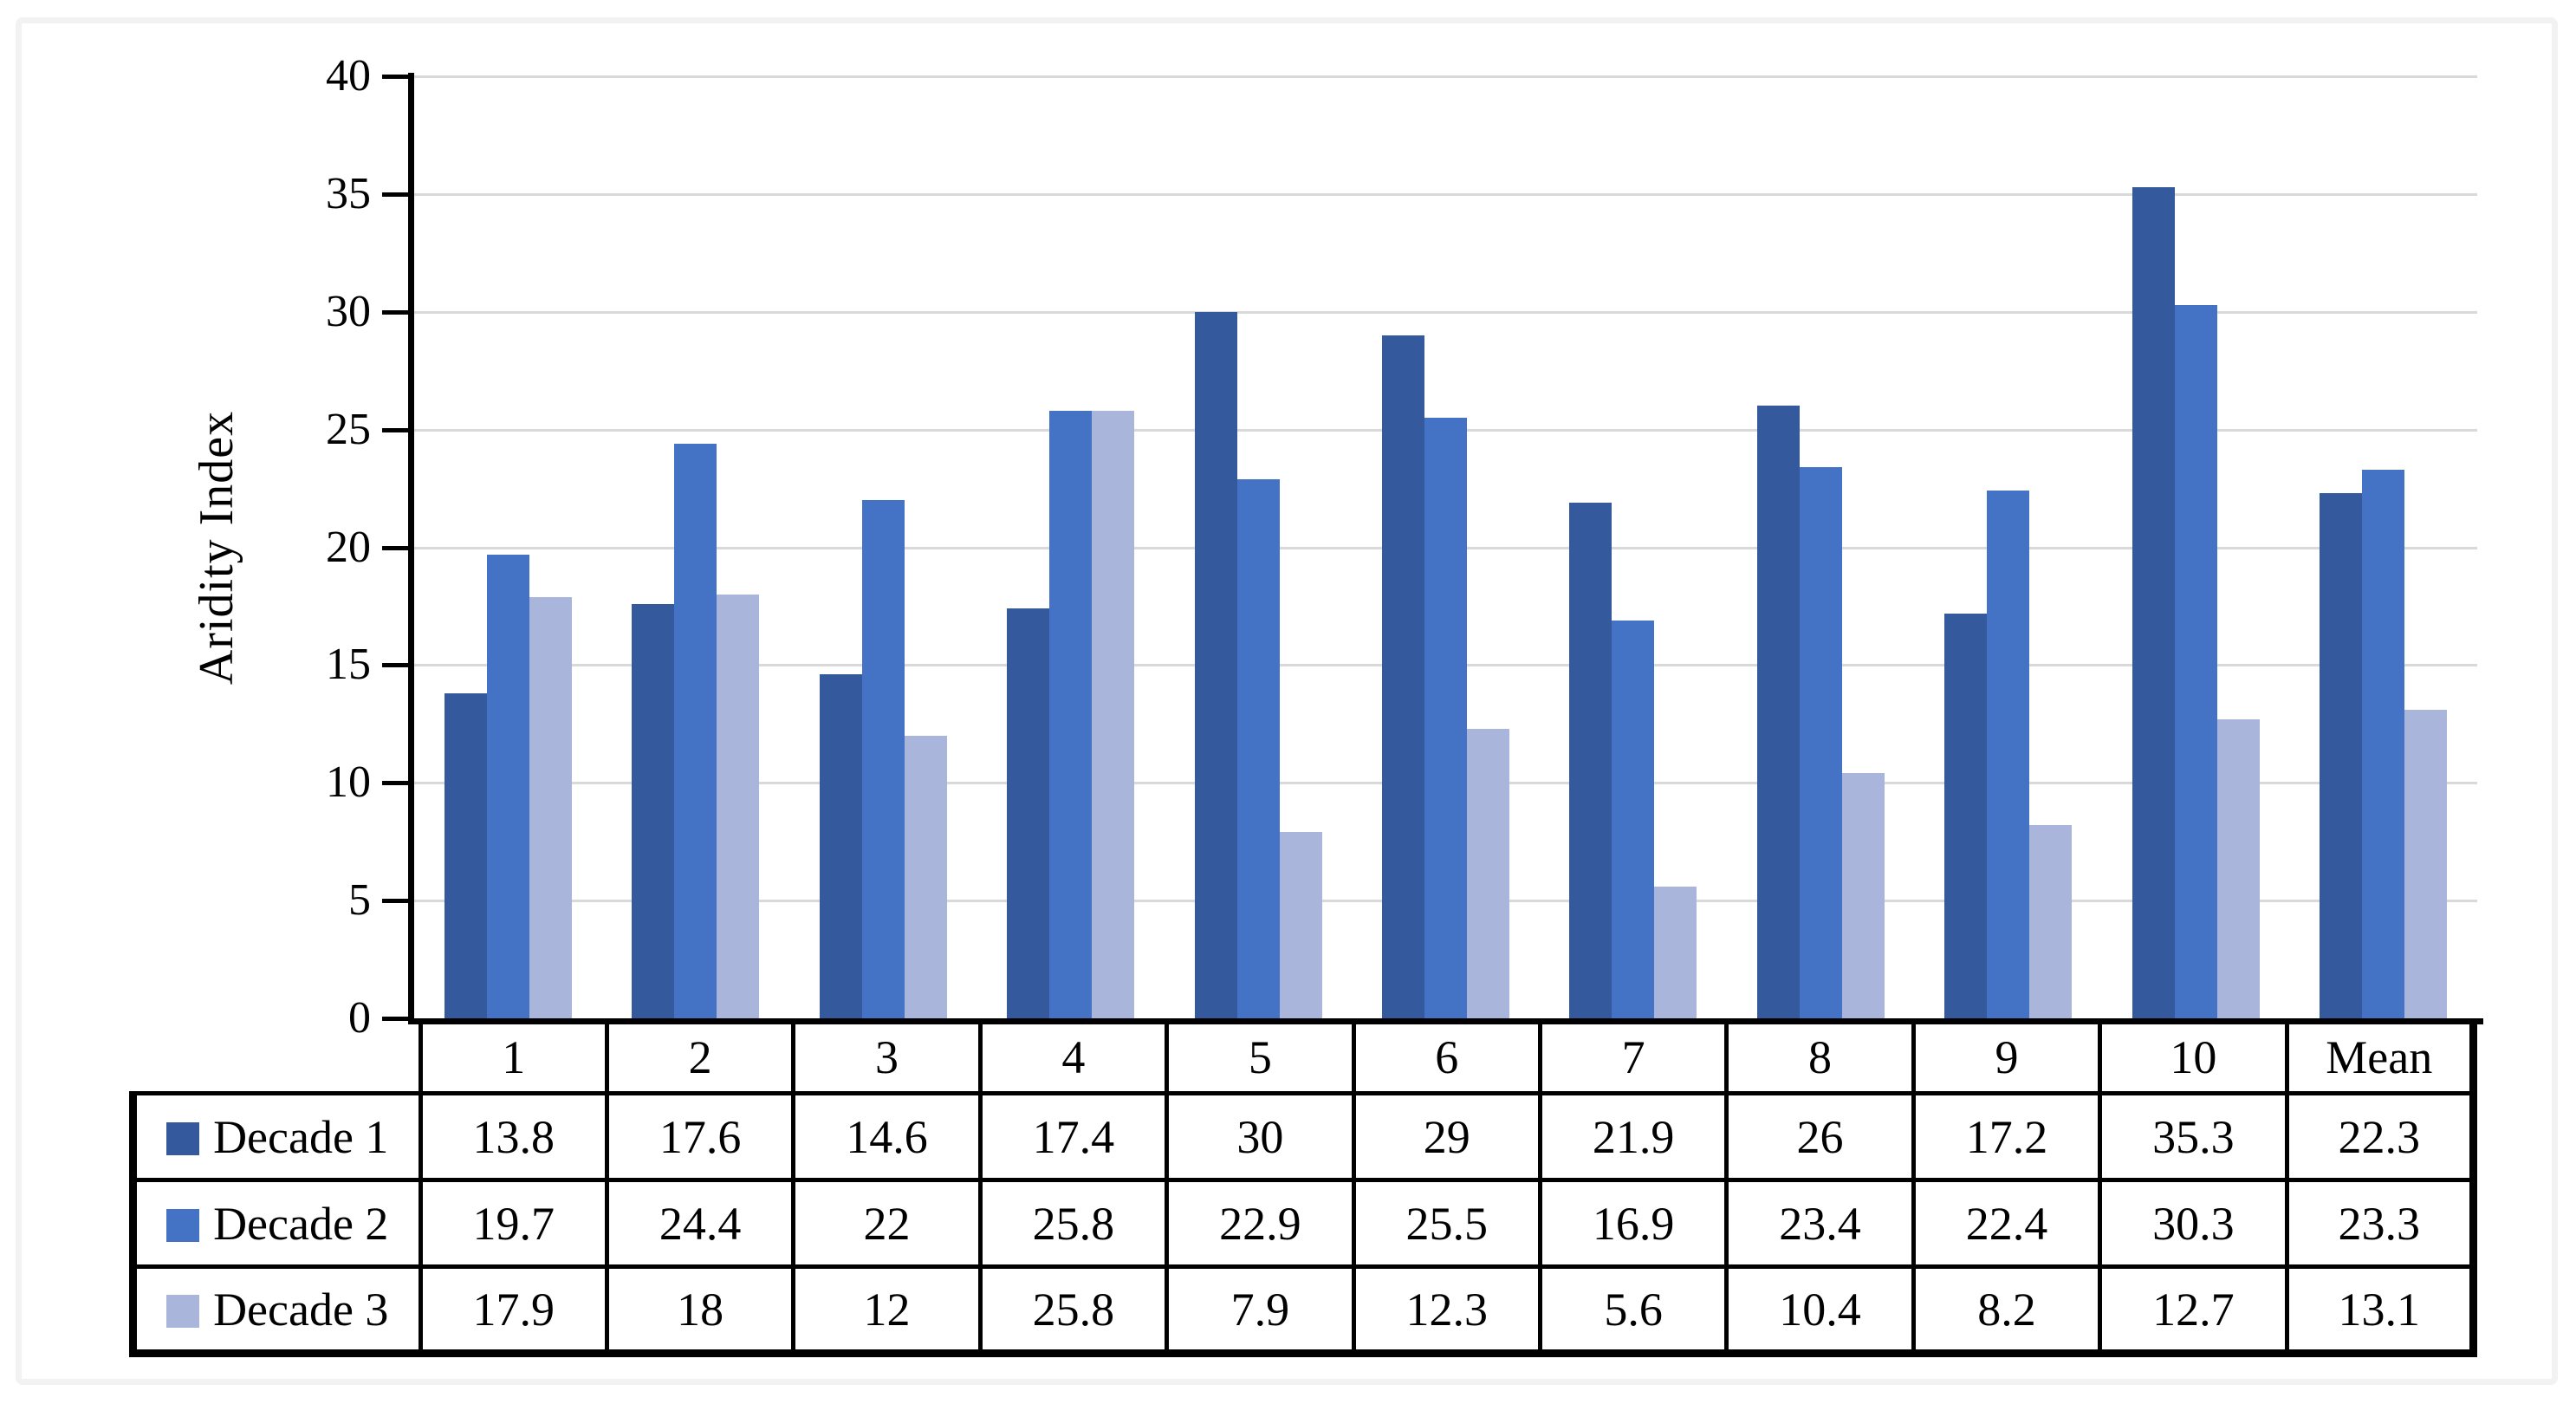  Describe the element at coordinates (514, 1136) in the screenshot. I see `value-cell-decade-1-cat-1: 13.8` at that location.